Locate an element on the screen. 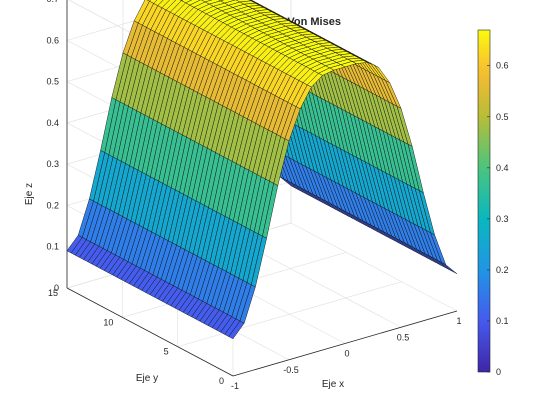 This screenshot has height=420, width=560. x-axis-label: Eje x is located at coordinates (333, 384).